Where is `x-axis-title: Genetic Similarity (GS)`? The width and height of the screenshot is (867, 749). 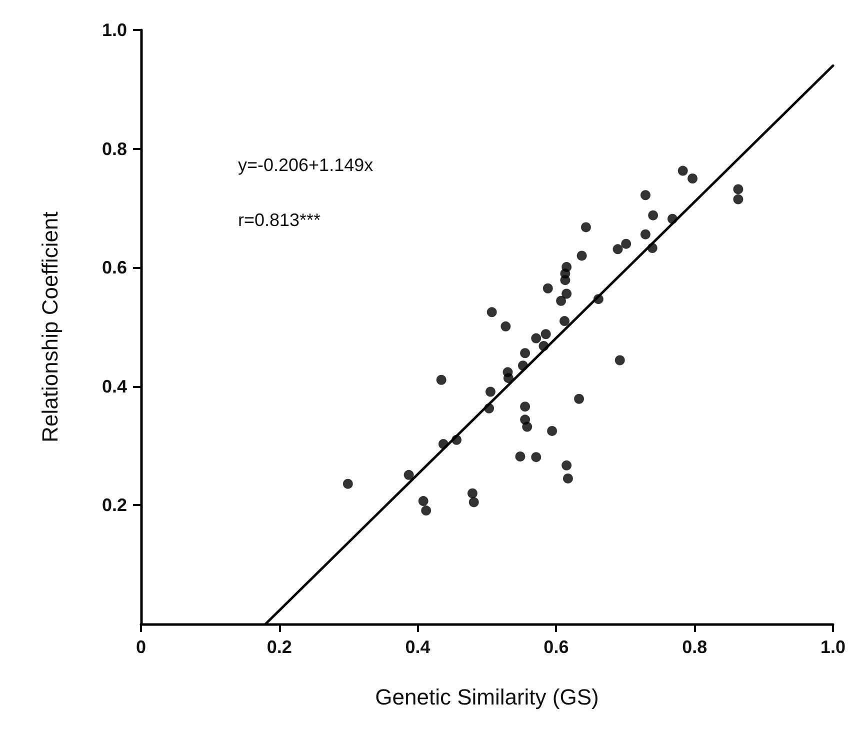
x-axis-title: Genetic Similarity (GS) is located at coordinates (487, 697).